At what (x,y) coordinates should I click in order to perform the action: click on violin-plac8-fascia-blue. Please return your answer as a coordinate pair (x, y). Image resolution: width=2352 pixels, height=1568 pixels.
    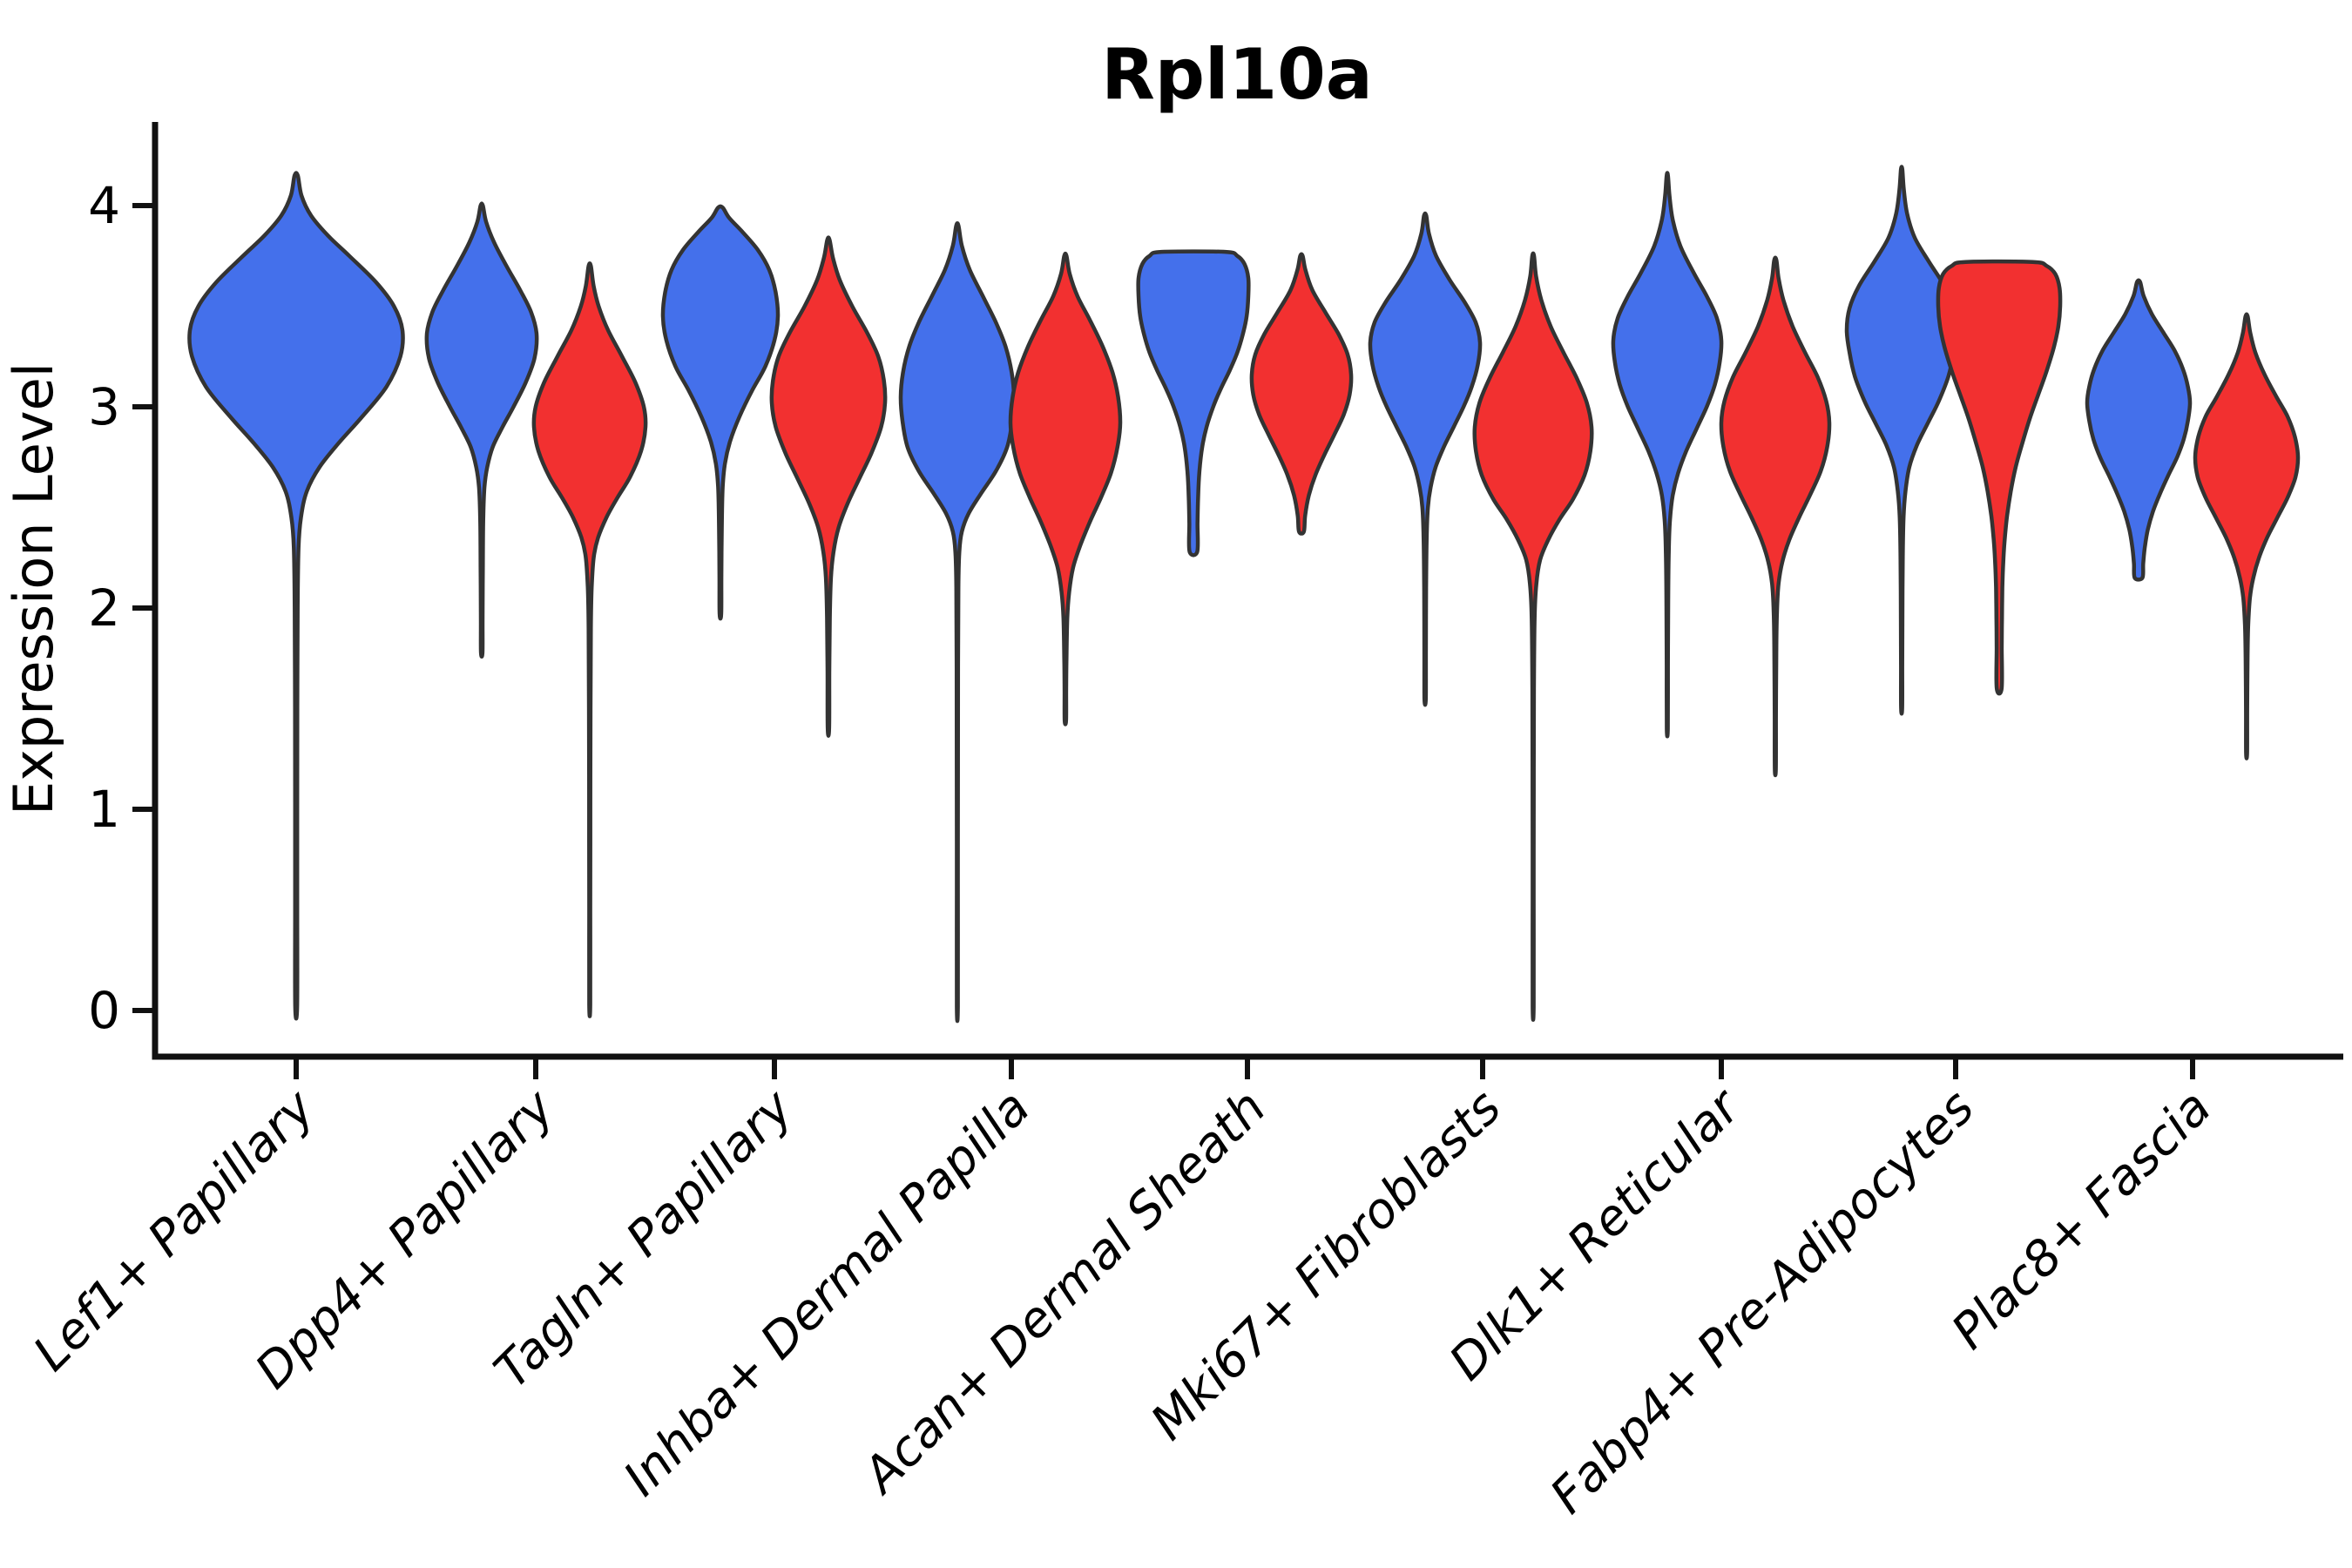
    Looking at the image, I should click on (2139, 430).